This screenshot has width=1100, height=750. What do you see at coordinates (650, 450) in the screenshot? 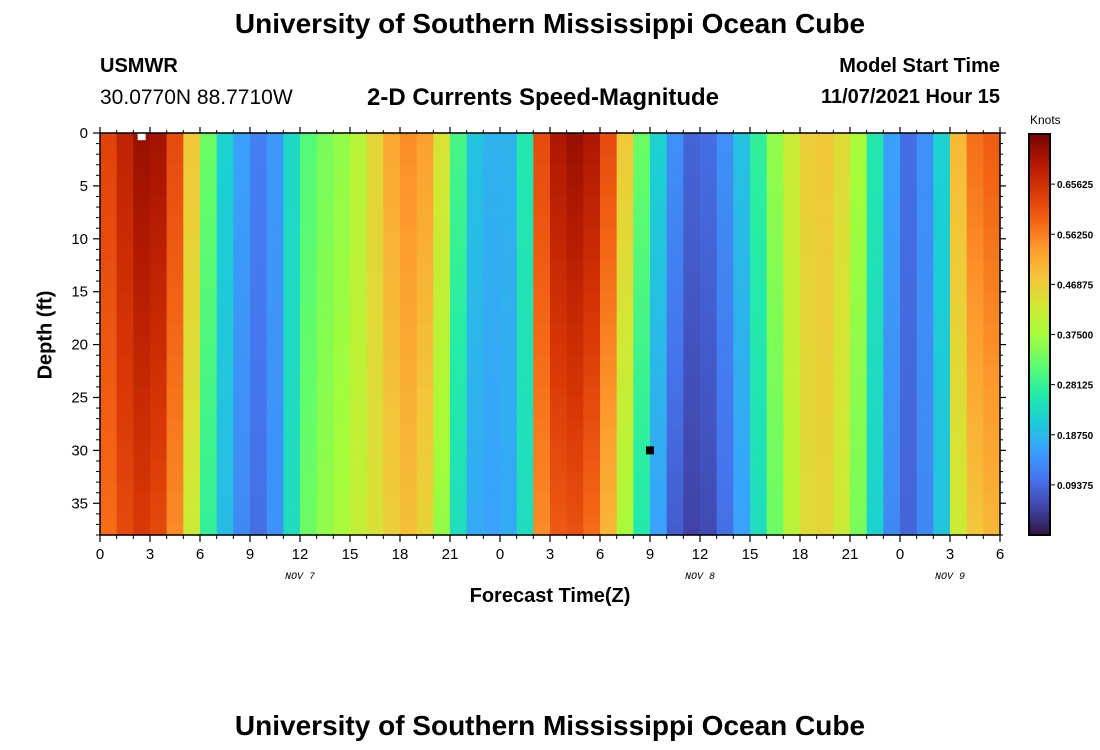
I see `data-marker` at bounding box center [650, 450].